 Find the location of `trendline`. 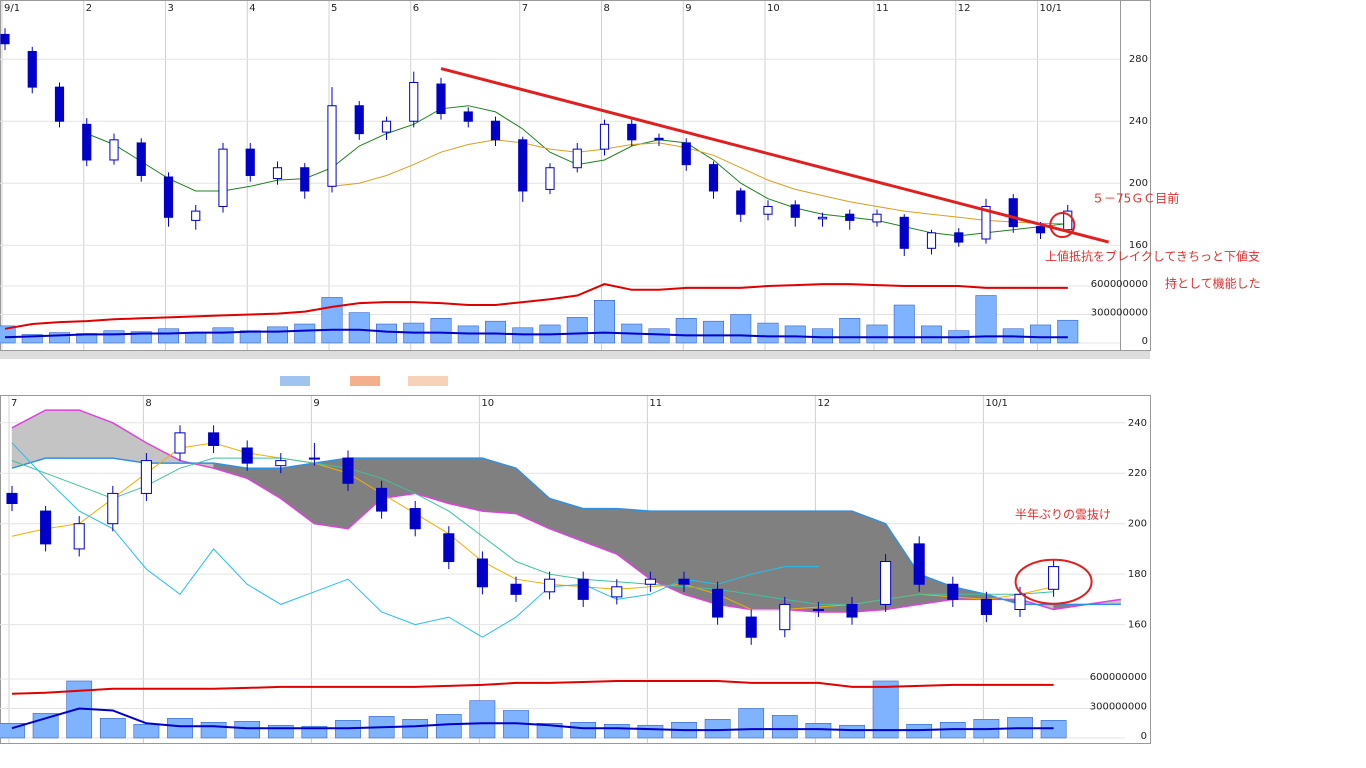

trendline is located at coordinates (775, 155).